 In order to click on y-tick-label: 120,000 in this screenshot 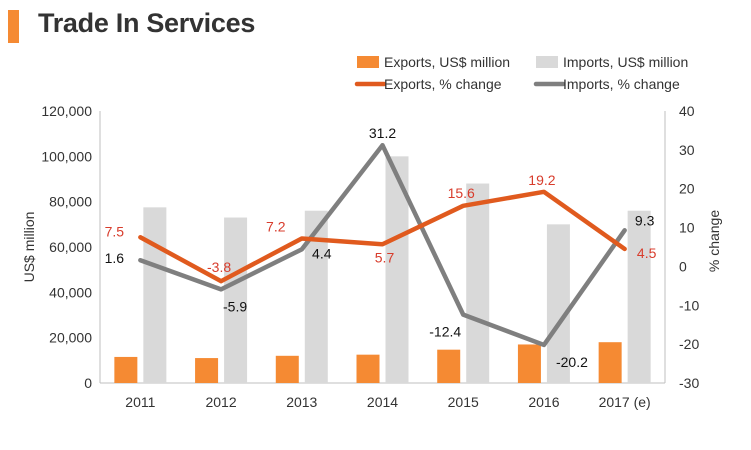, I will do `click(66, 111)`.